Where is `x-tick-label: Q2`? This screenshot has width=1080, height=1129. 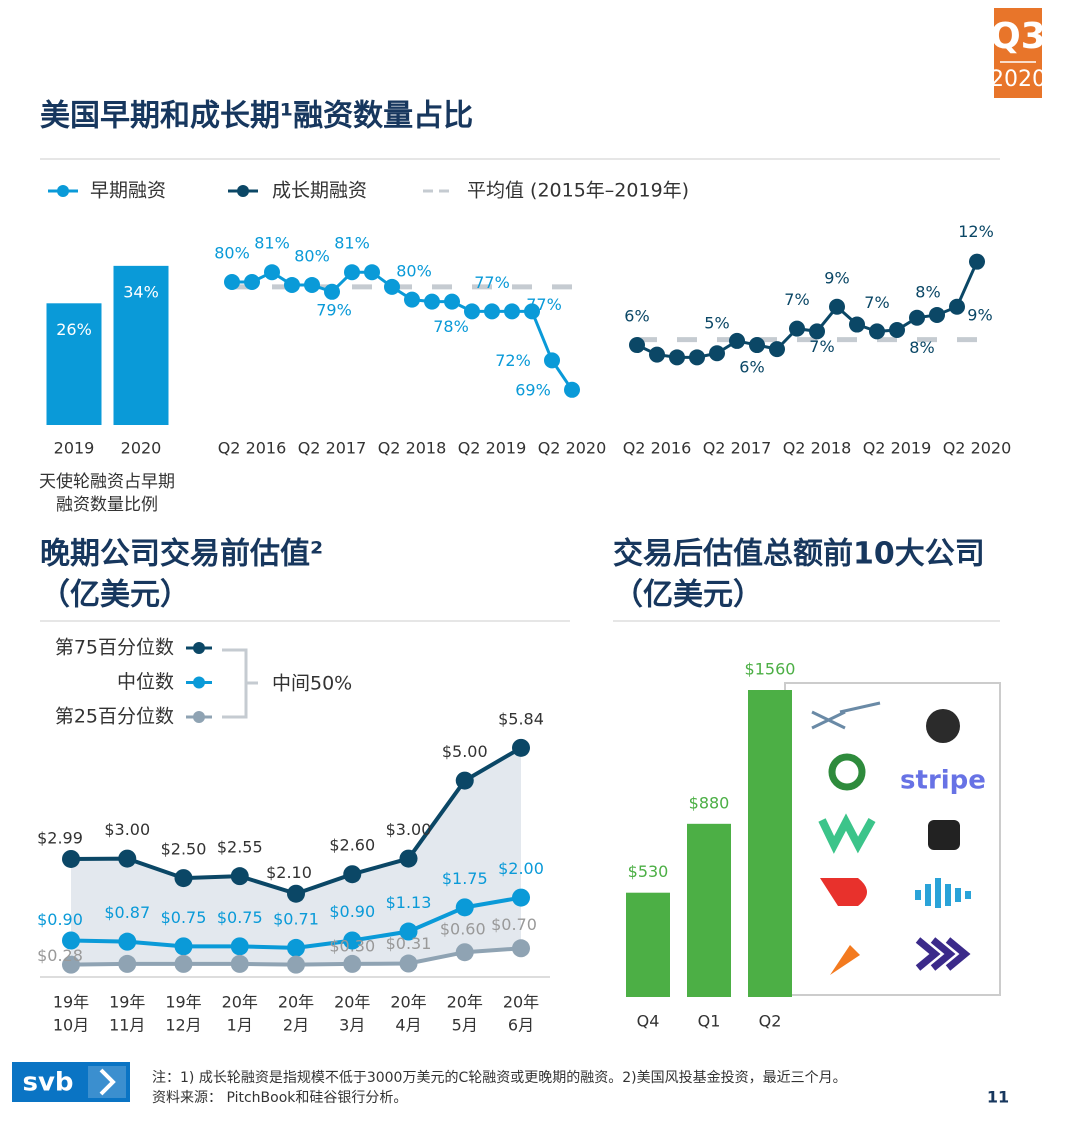
x-tick-label: Q2 is located at coordinates (770, 1021).